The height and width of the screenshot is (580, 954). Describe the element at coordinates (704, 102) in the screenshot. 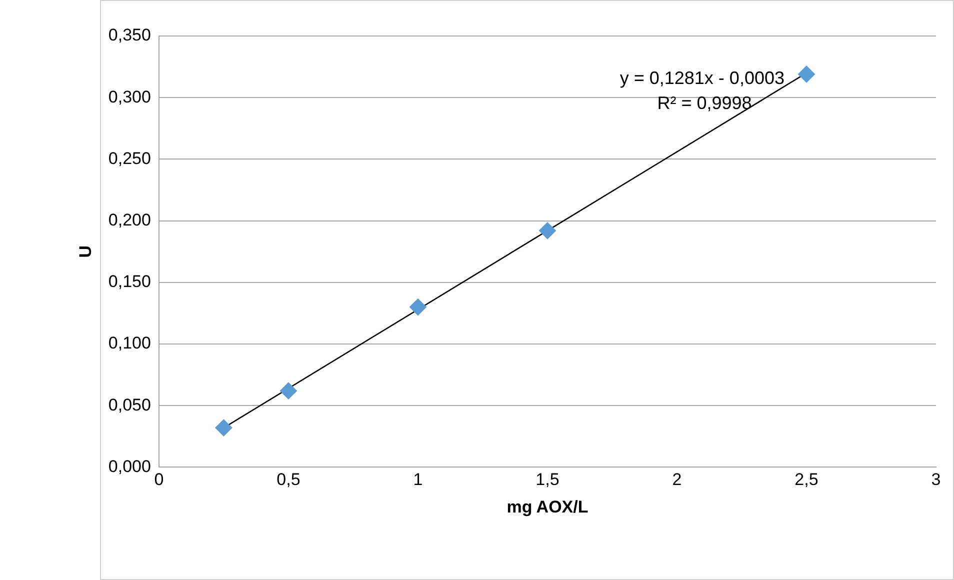

I see `annotation: R² = 0,9998` at that location.